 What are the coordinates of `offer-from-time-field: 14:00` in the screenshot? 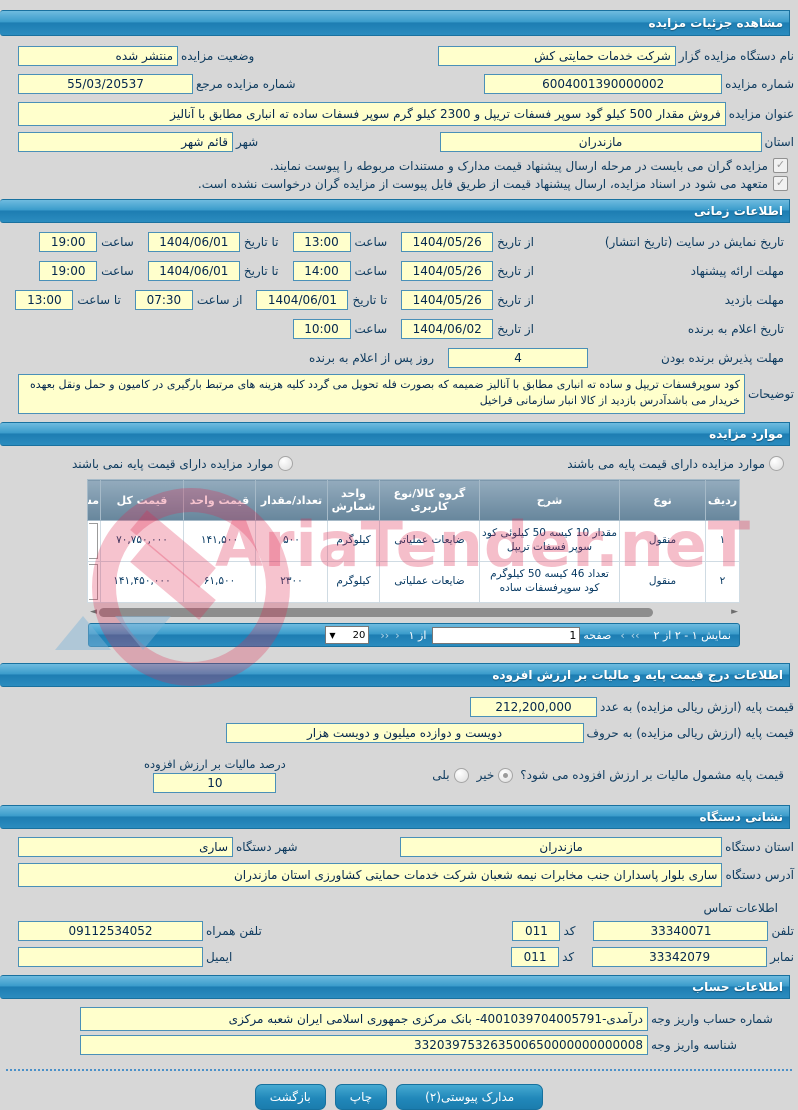 It's located at (321, 271).